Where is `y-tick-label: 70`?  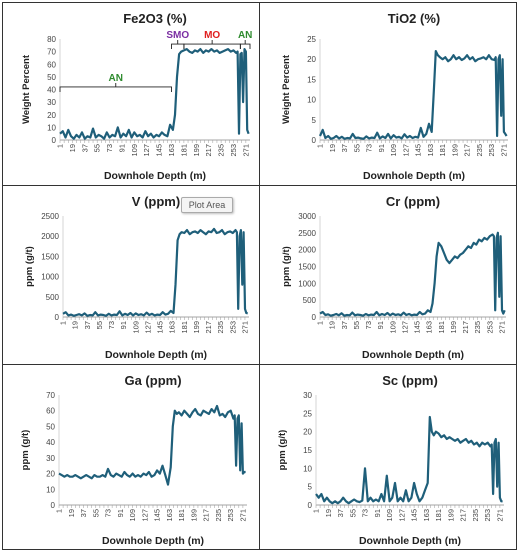 y-tick-label: 70 is located at coordinates (51, 52).